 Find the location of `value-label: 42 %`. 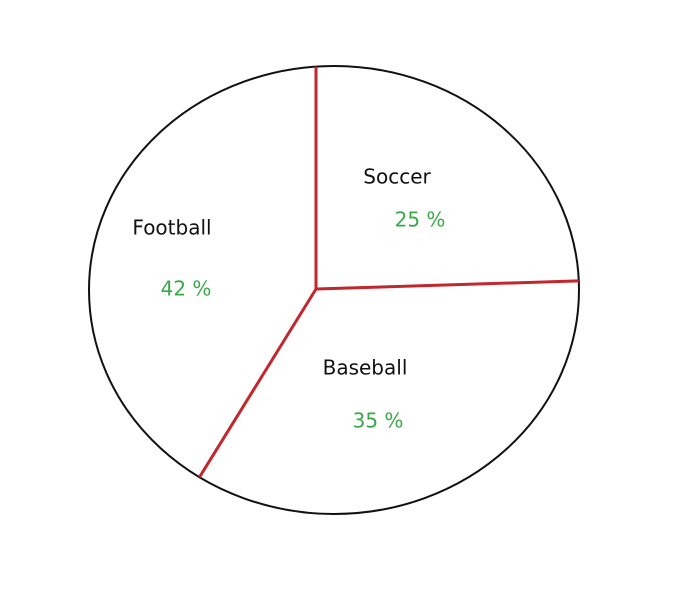

value-label: 42 % is located at coordinates (186, 289).